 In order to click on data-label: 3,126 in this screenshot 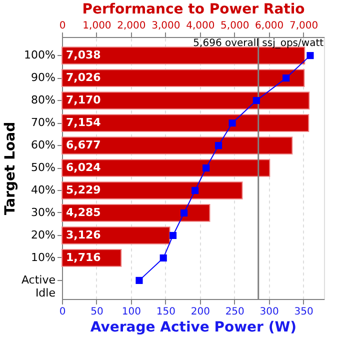, I will do `click(84, 235)`.